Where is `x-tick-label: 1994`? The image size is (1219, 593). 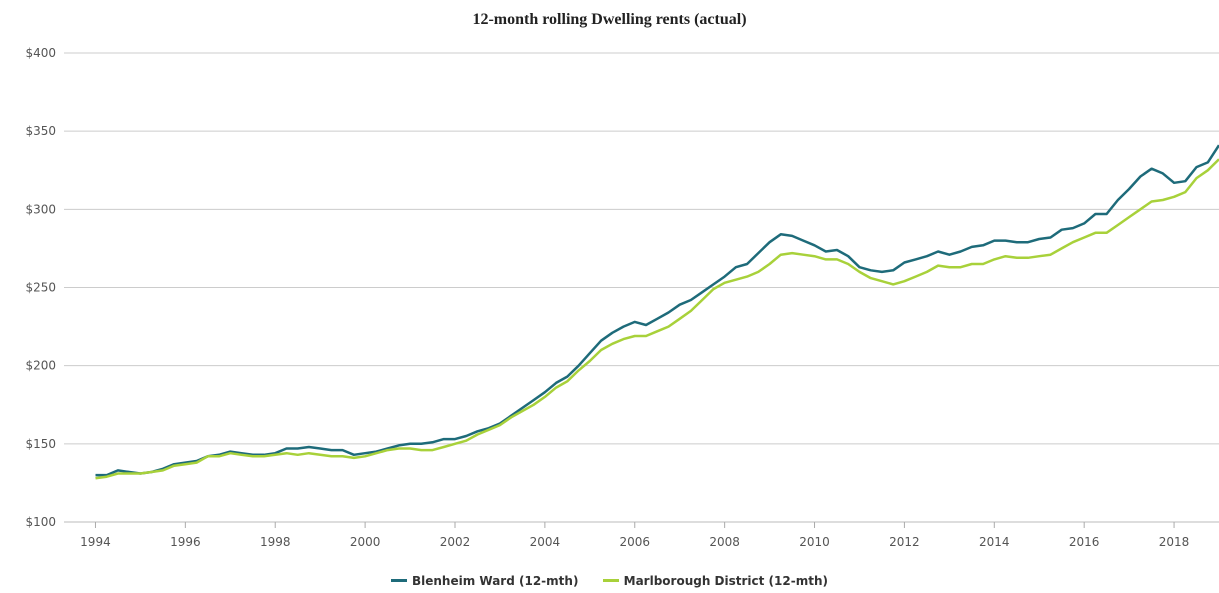
x-tick-label: 1994 is located at coordinates (95, 542).